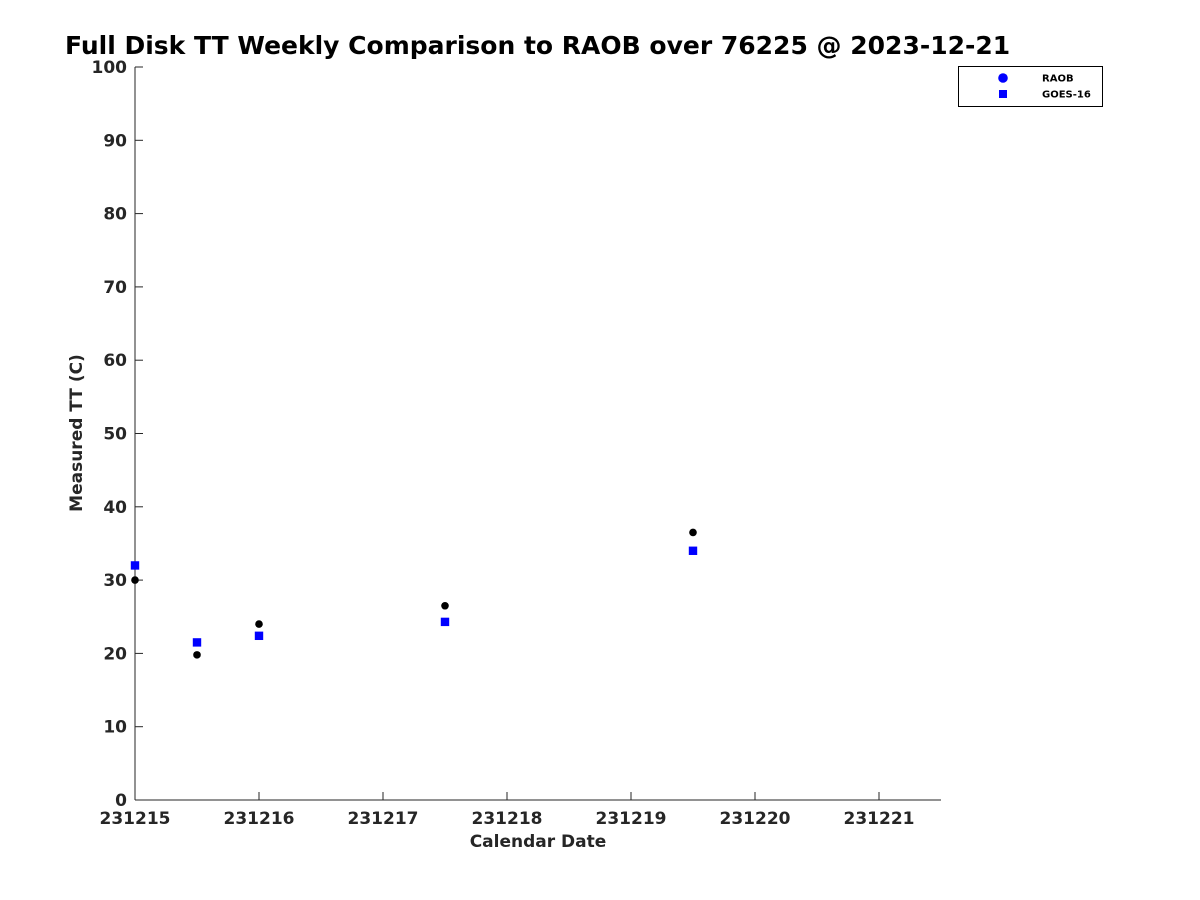 This screenshot has width=1200, height=900. Describe the element at coordinates (115, 508) in the screenshot. I see `y-tick-label: 40` at that location.